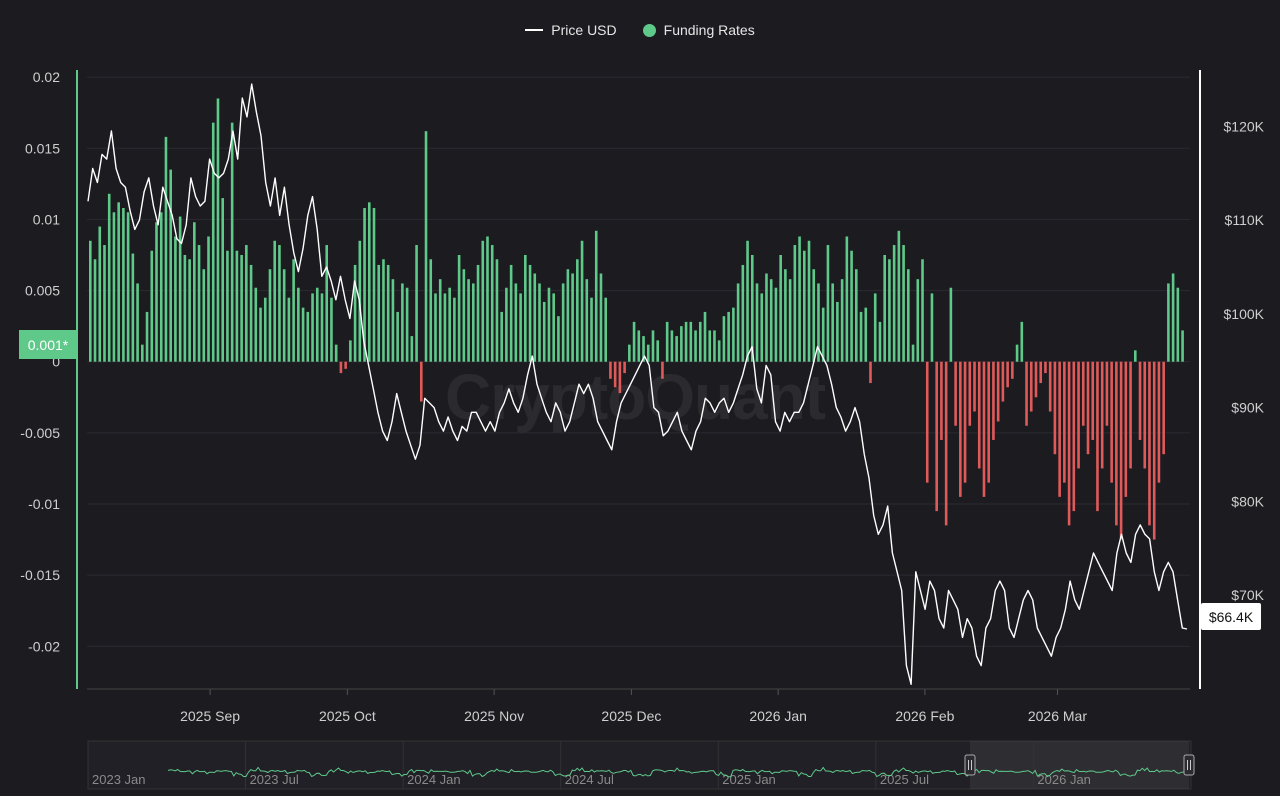 Image resolution: width=1280 pixels, height=796 pixels. I want to click on x-axis-tick-label: 2025 Dec, so click(631, 716).